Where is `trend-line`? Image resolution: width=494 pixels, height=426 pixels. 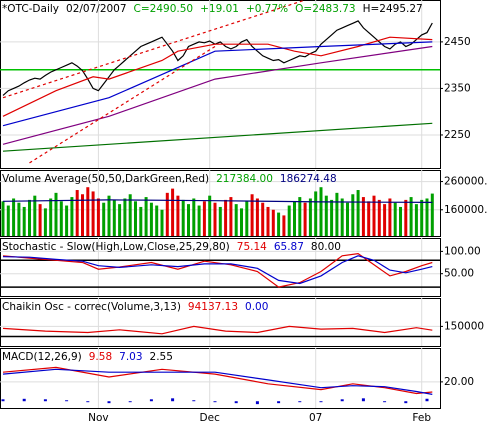
trend-line is located at coordinates (154, 49).